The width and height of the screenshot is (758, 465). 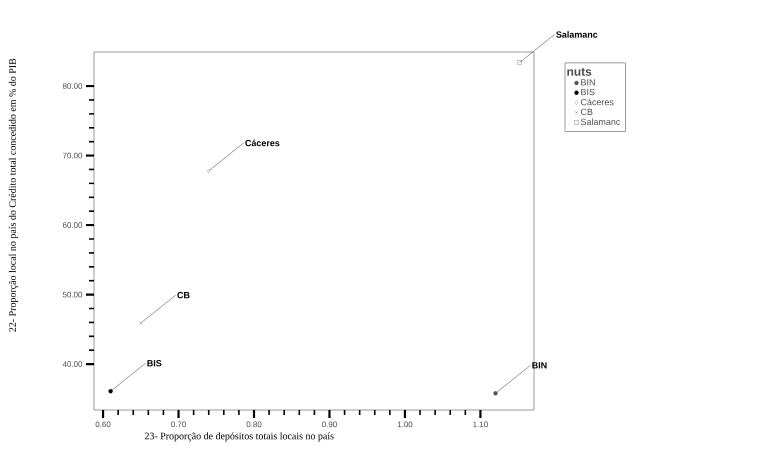 What do you see at coordinates (154, 363) in the screenshot?
I see `text: BIS` at bounding box center [154, 363].